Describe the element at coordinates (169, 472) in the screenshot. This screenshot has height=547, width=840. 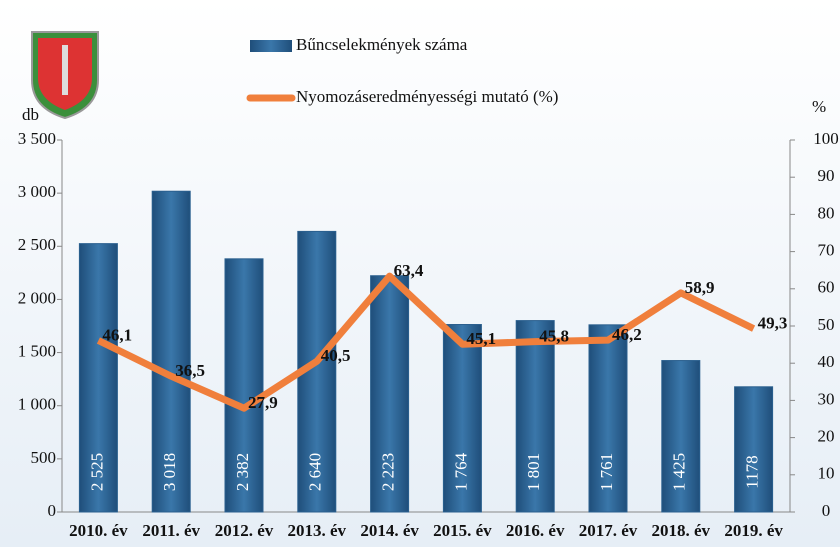
I see `bar-value-label: 3 018` at that location.